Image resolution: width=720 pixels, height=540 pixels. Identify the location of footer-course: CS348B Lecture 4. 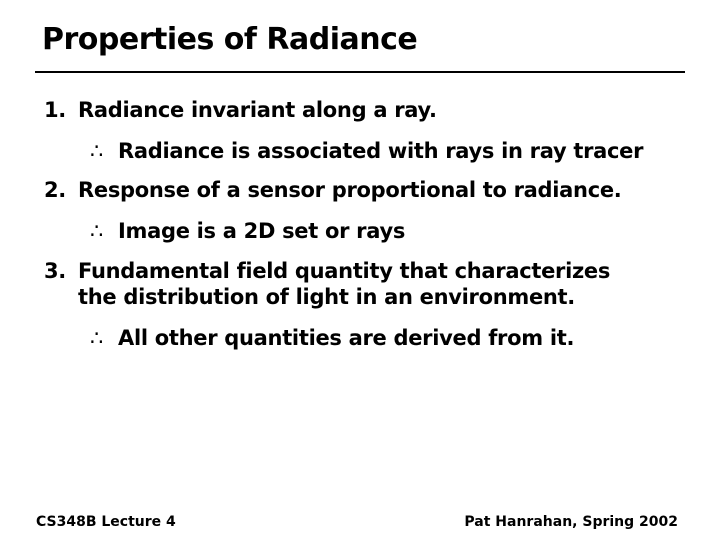
(106, 522).